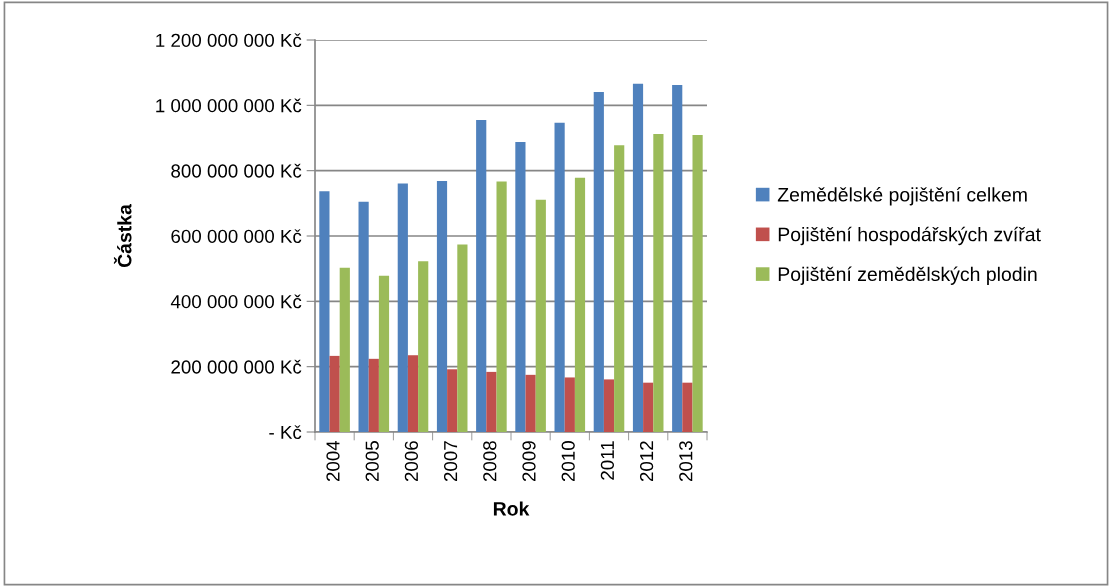  Describe the element at coordinates (686, 461) in the screenshot. I see `x-tick-label: 2013` at that location.